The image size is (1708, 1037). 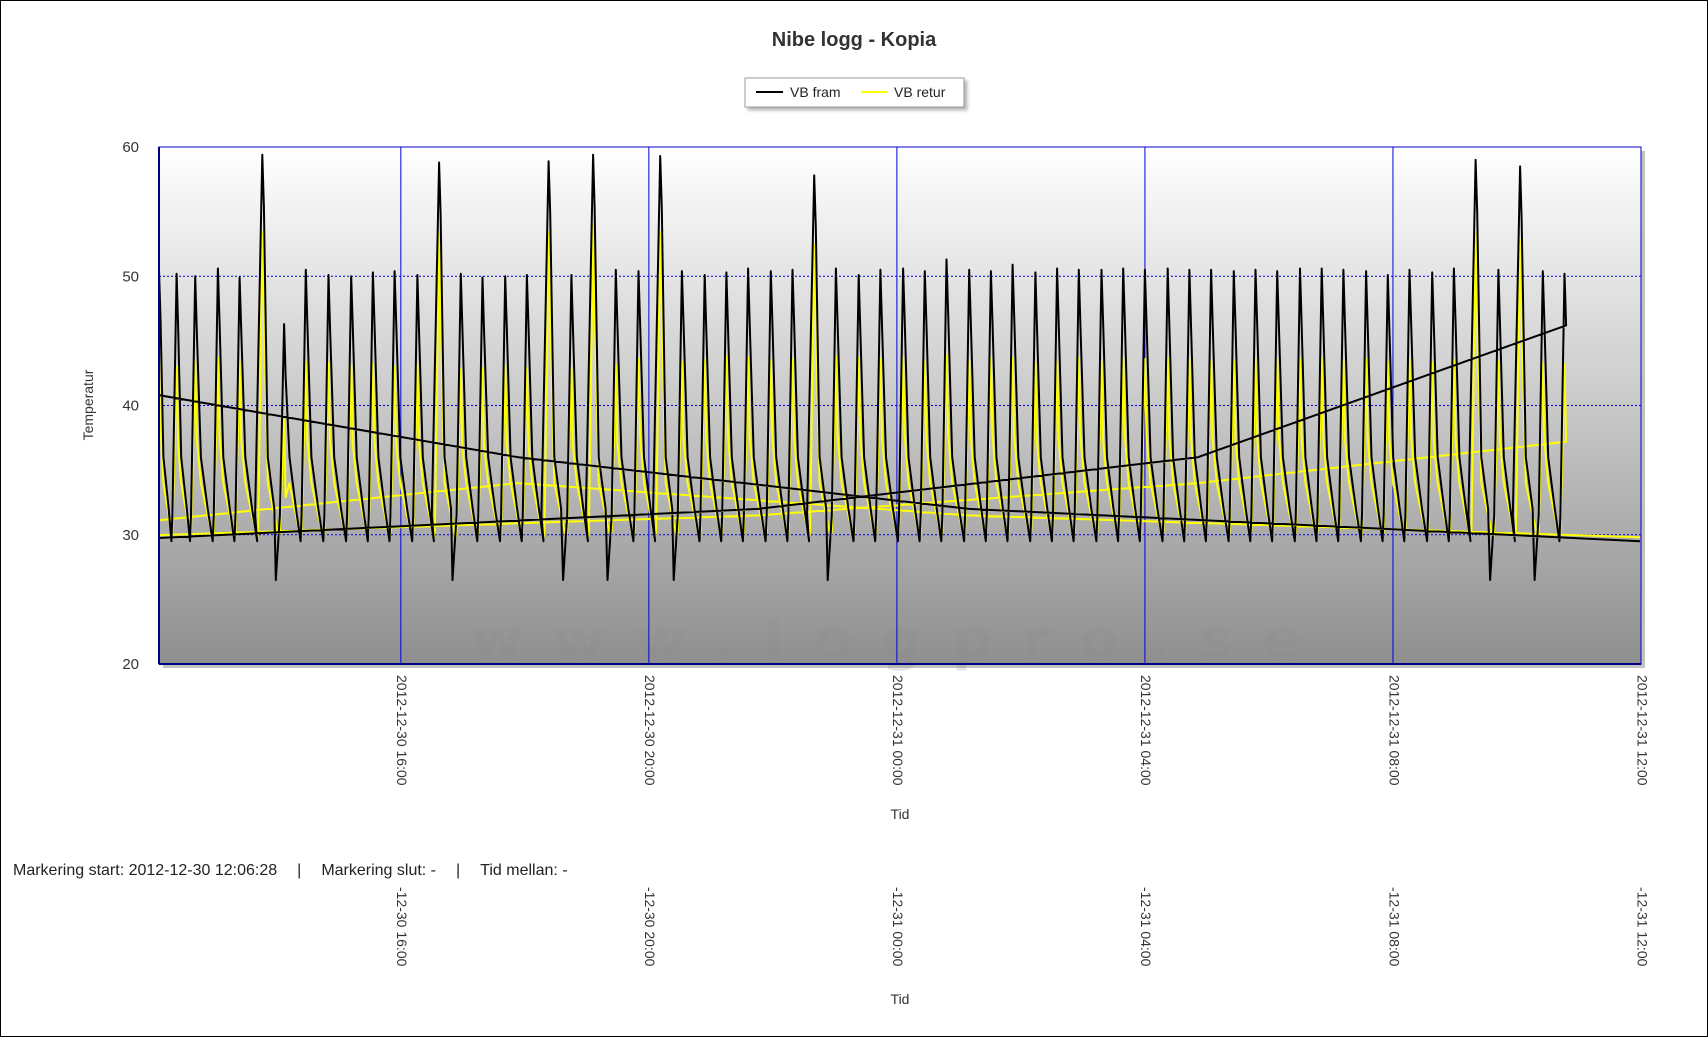 I want to click on x-tick-label: 2012-12-31 04:00, so click(x=1146, y=730).